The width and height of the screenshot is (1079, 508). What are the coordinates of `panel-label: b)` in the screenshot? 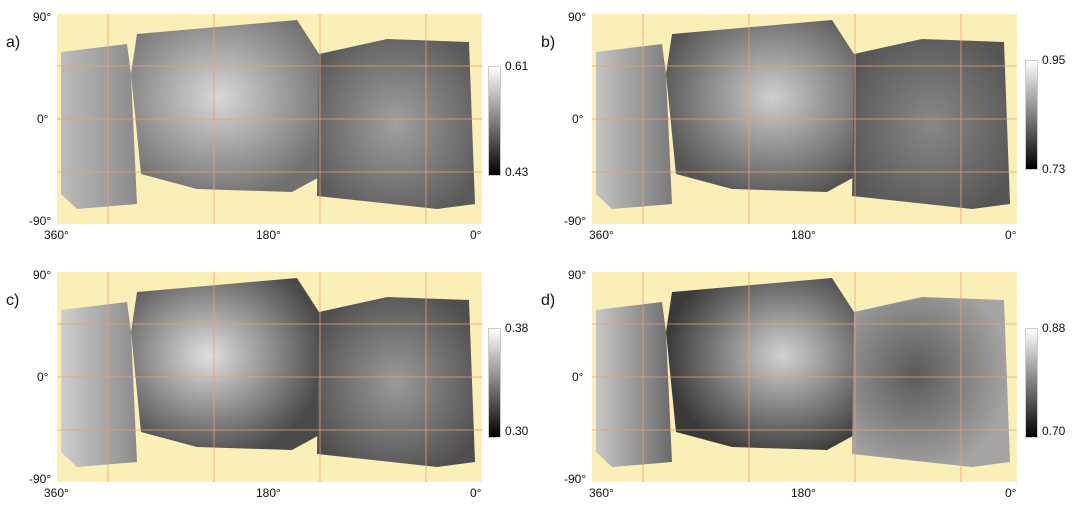 It's located at (548, 42).